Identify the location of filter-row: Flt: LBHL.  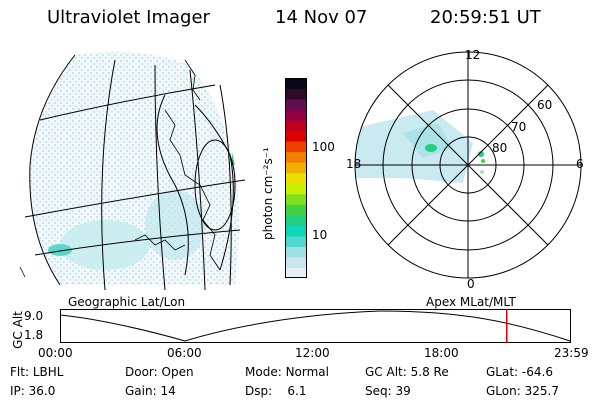
(36, 372).